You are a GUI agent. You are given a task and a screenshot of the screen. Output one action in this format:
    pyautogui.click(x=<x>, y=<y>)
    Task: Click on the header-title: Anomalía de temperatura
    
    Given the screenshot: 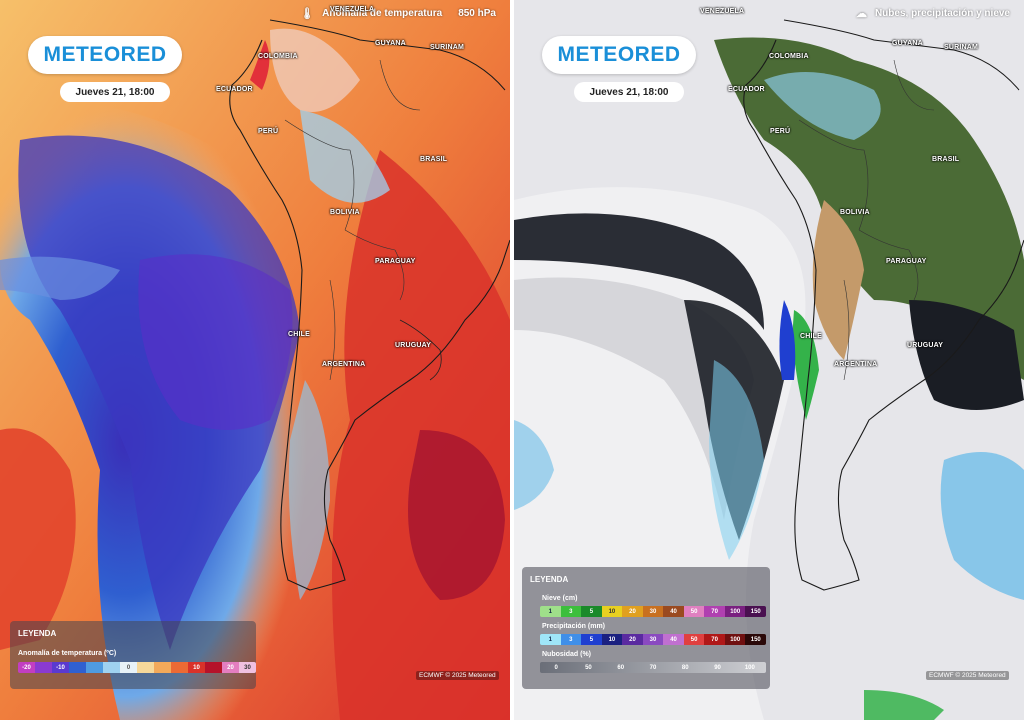 What is the action you would take?
    pyautogui.click(x=382, y=13)
    